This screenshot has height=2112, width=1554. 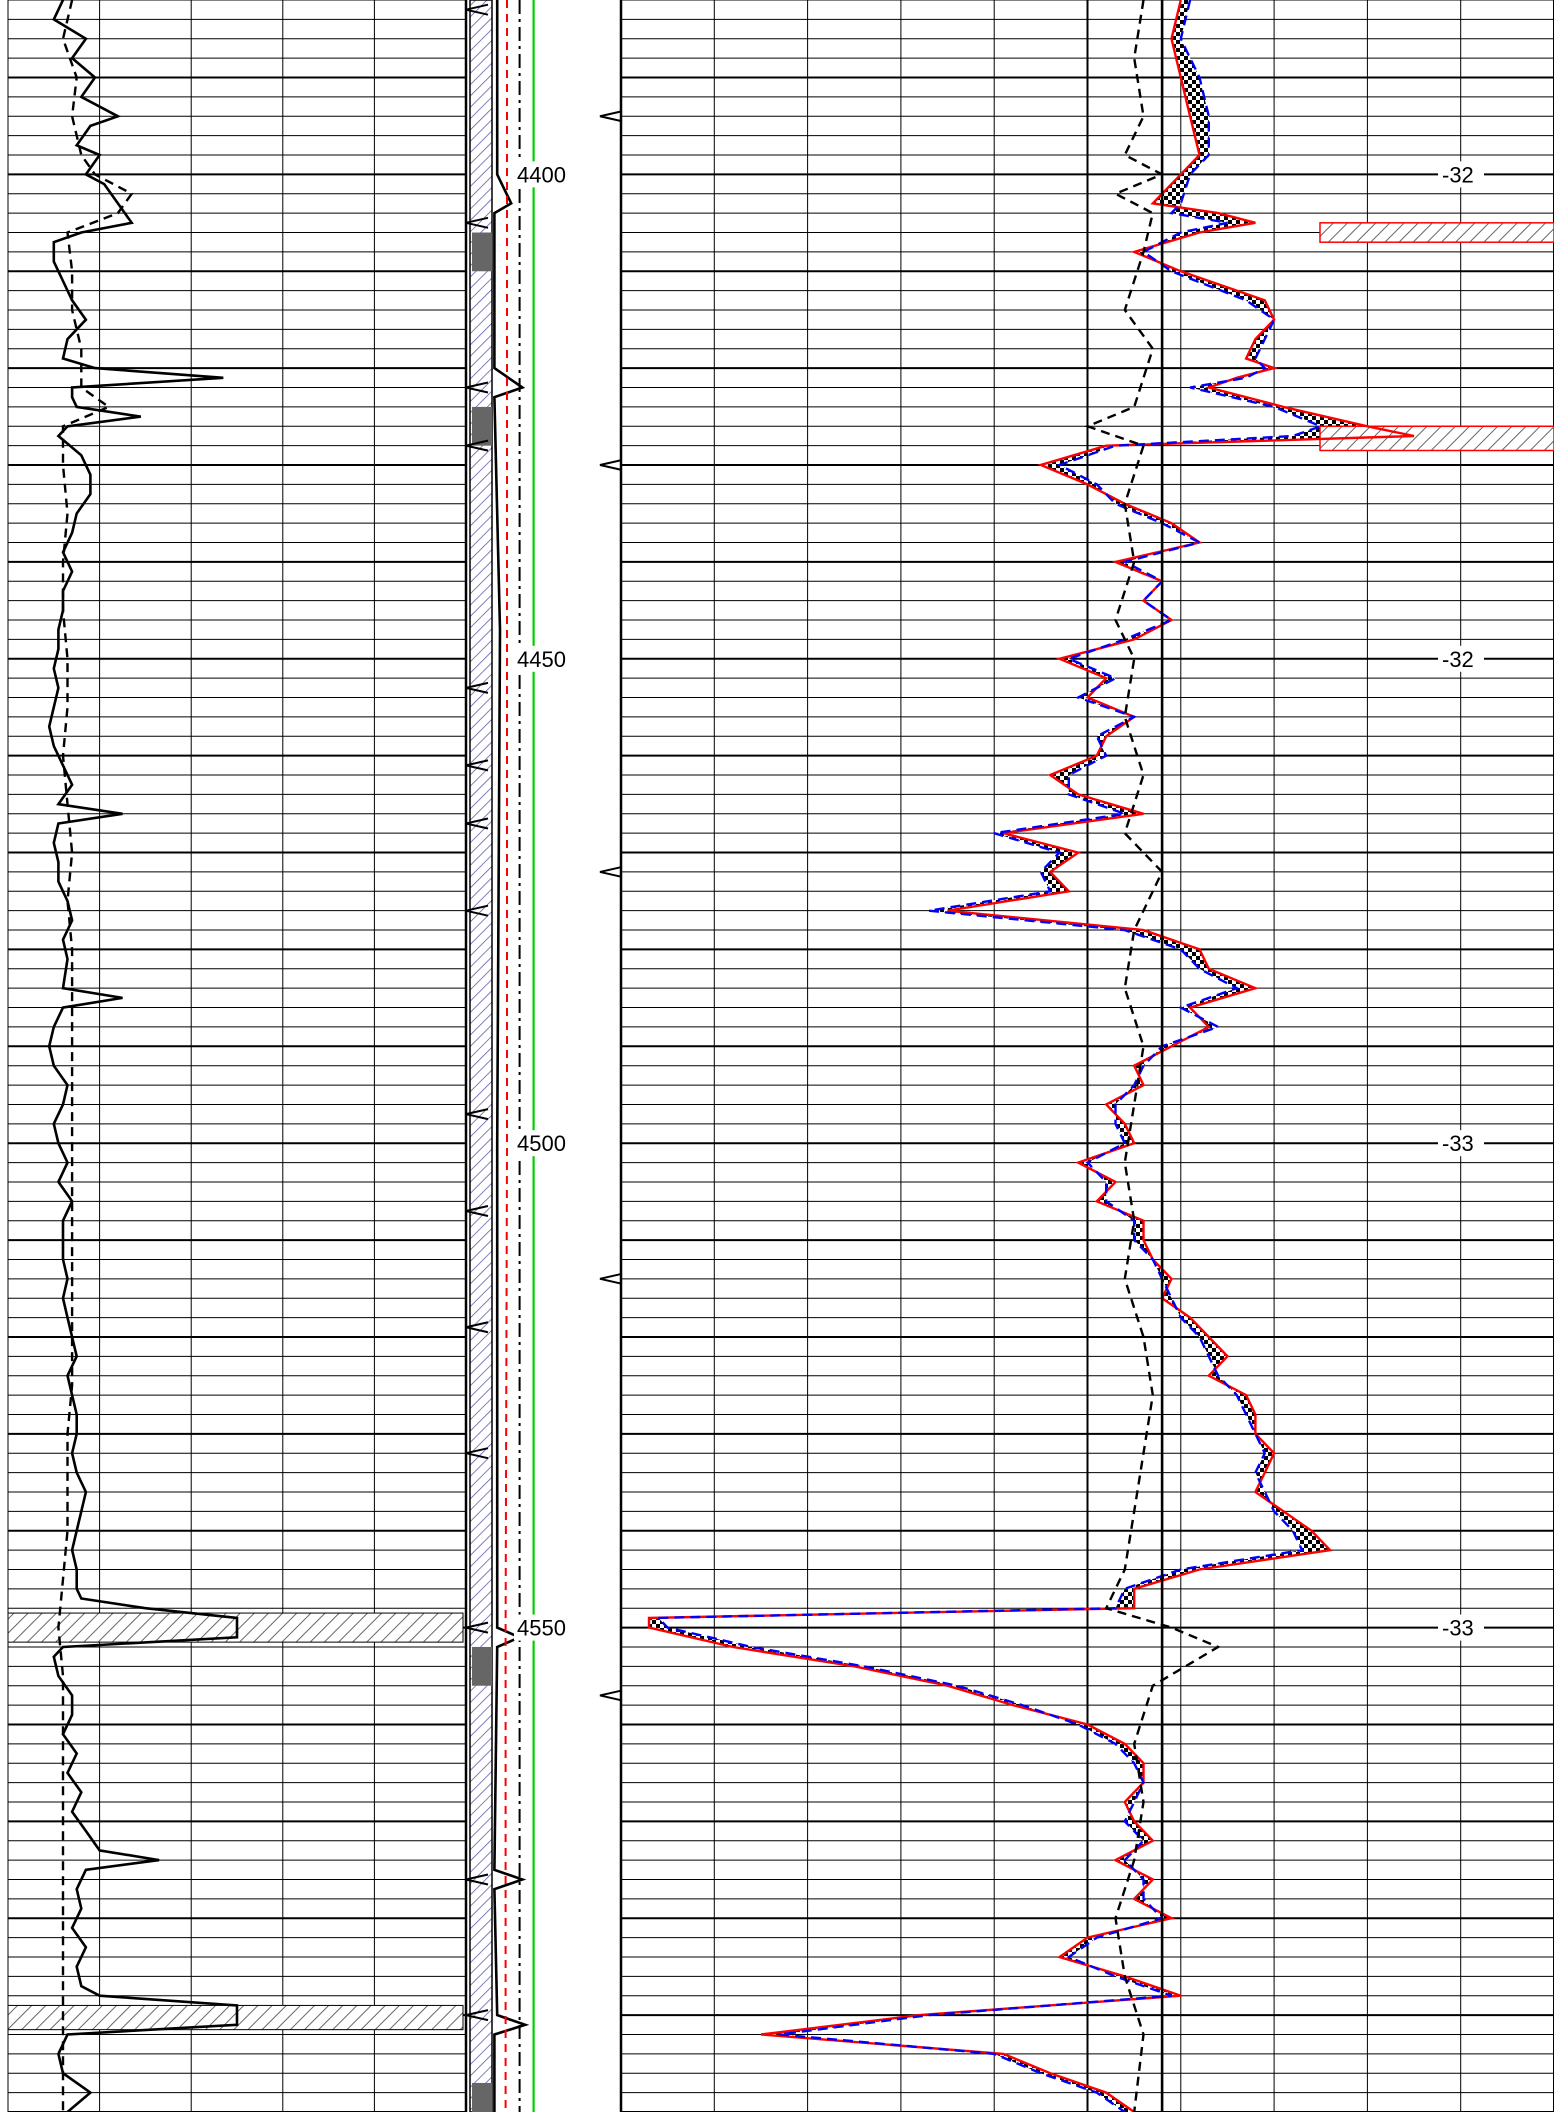 What do you see at coordinates (541, 174) in the screenshot?
I see `depth-label: 4400` at bounding box center [541, 174].